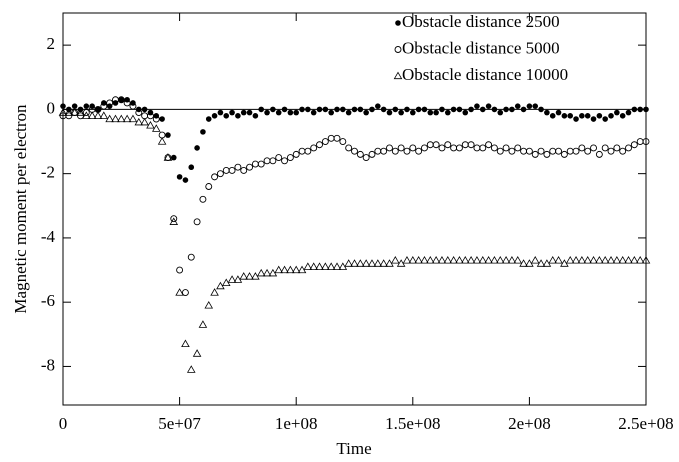 The image size is (679, 462). I want to click on legend-marker, so click(398, 23).